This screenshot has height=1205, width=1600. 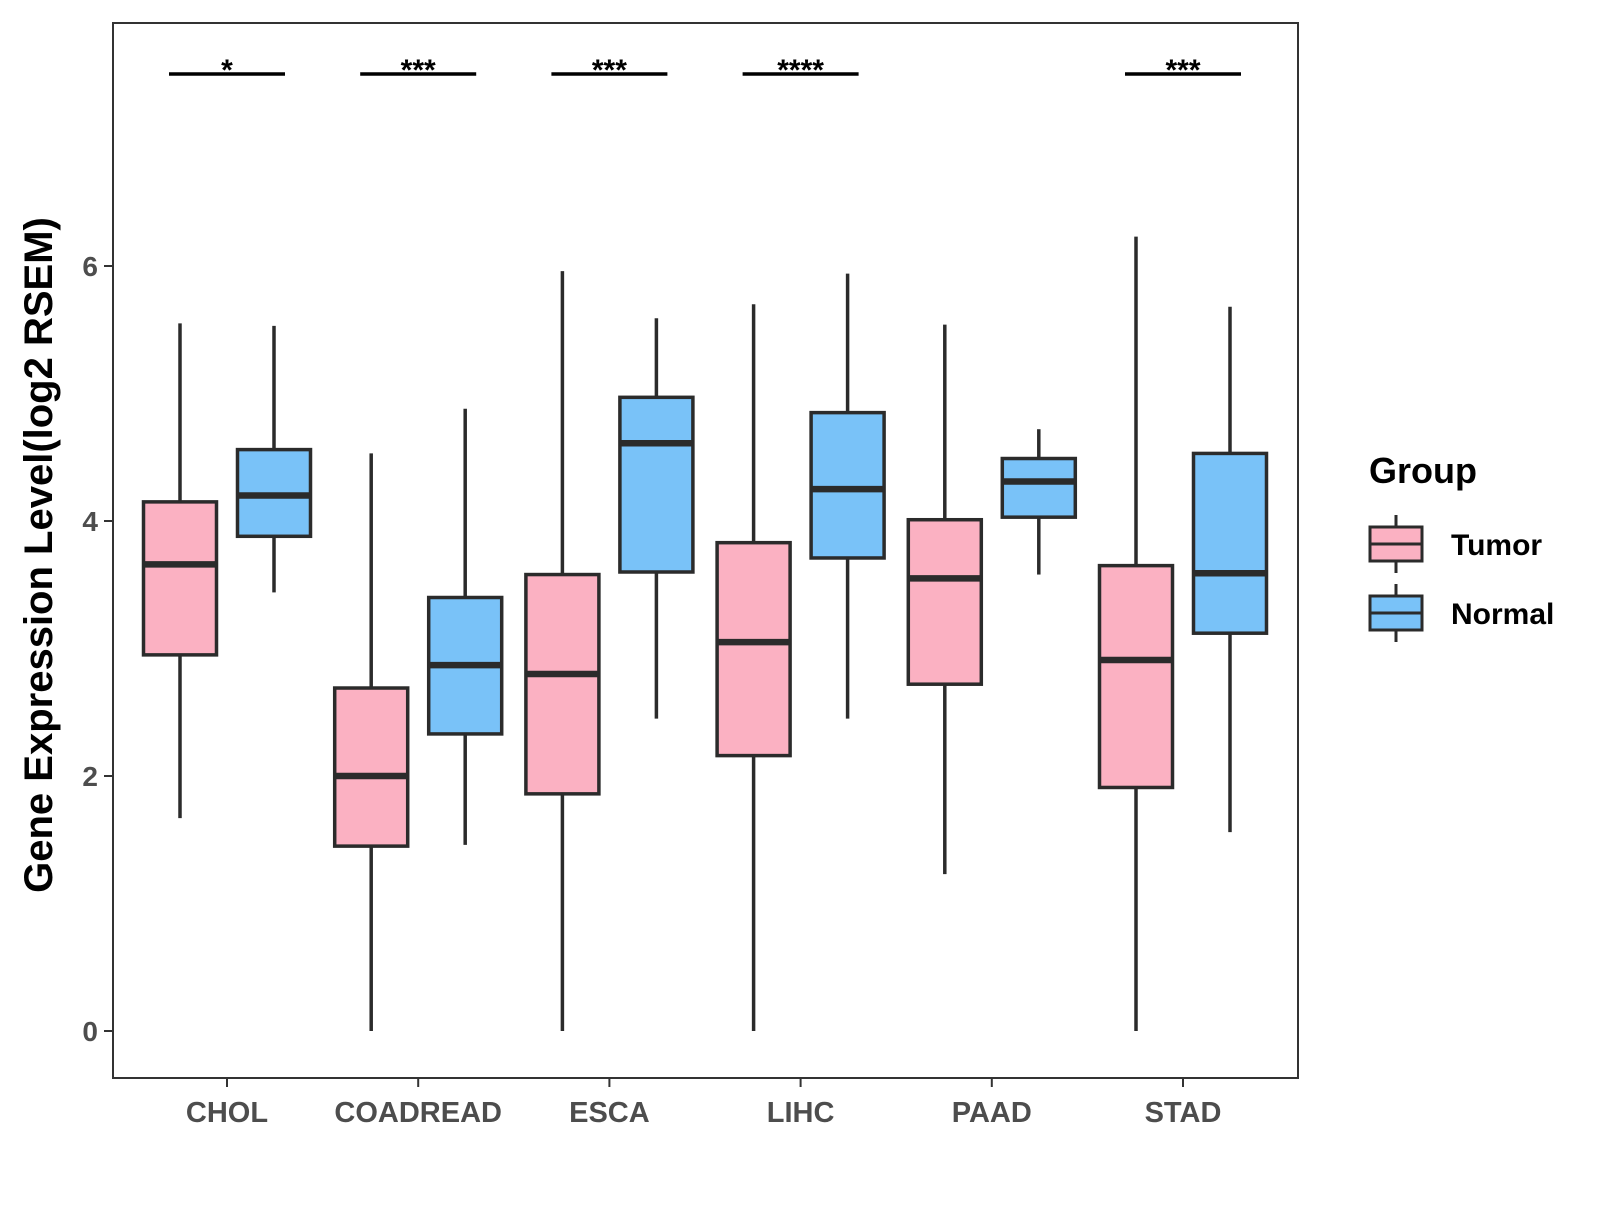 What do you see at coordinates (418, 1113) in the screenshot?
I see `x-tick-label: COADREAD` at bounding box center [418, 1113].